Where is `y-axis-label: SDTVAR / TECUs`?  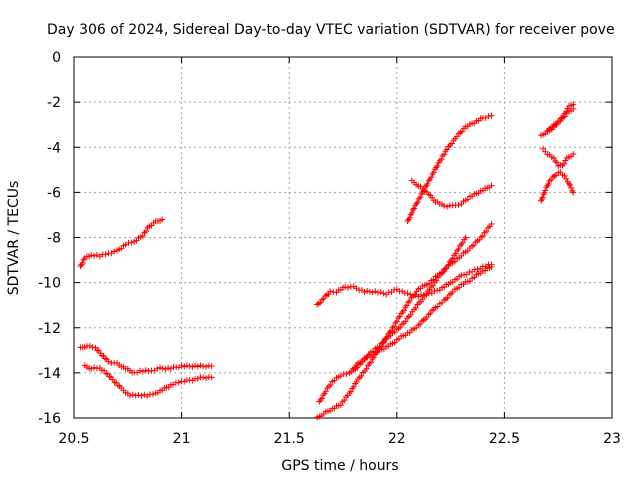 y-axis-label: SDTVAR / TECUs is located at coordinates (14, 238).